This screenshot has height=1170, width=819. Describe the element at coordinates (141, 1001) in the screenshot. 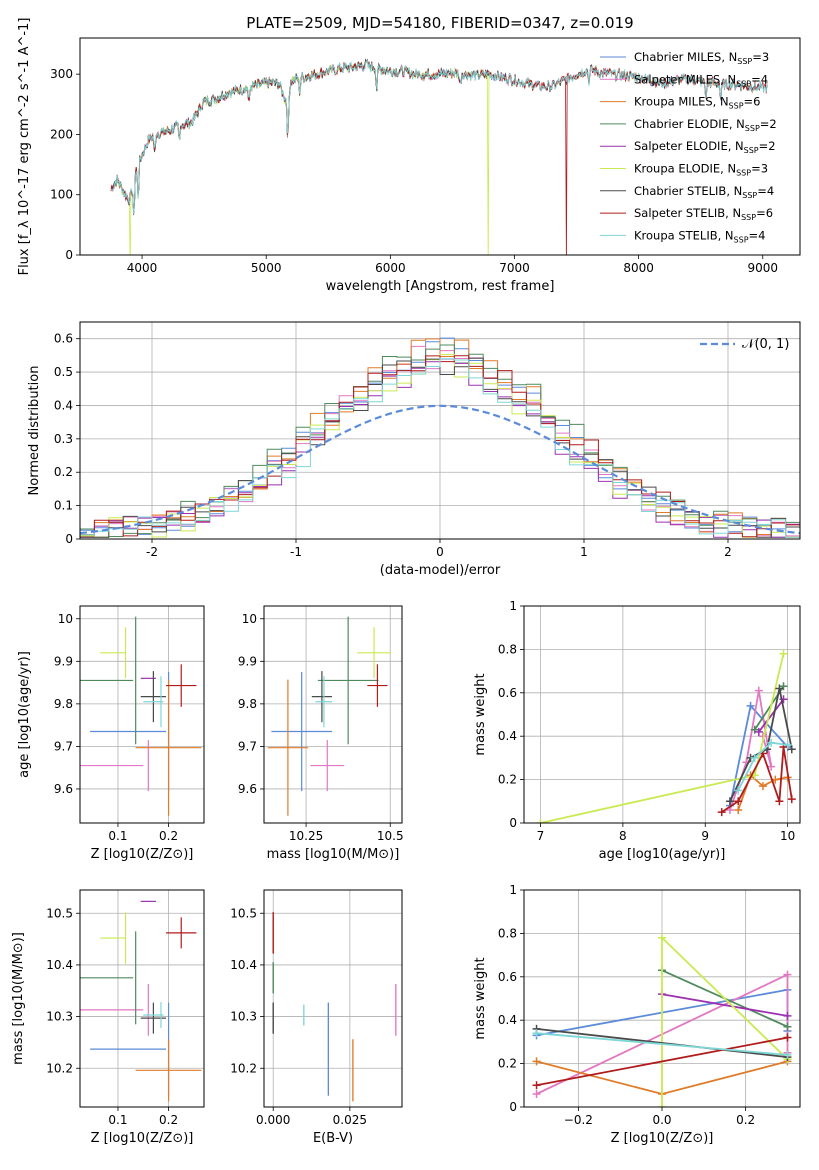

I see `mass_vs_Z-data` at that location.